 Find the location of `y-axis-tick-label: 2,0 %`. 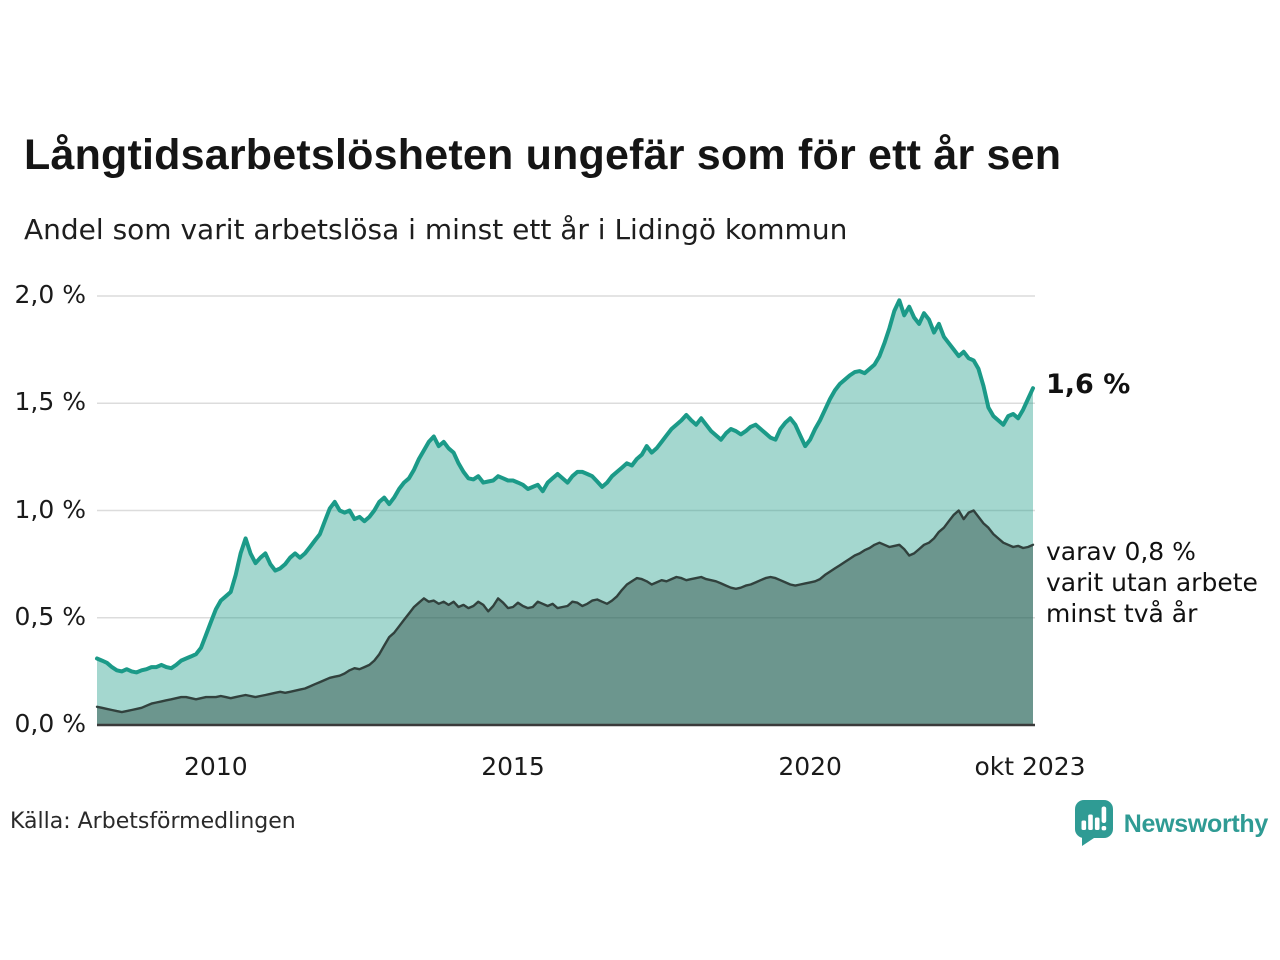

y-axis-tick-label: 2,0 % is located at coordinates (50, 294).